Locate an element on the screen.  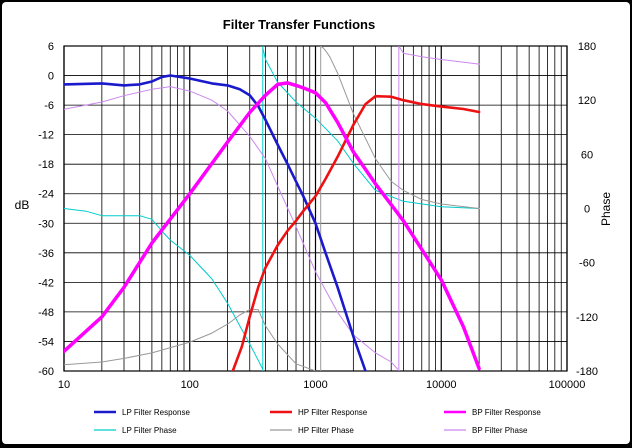
y-axis-label: dB is located at coordinates (22, 205).